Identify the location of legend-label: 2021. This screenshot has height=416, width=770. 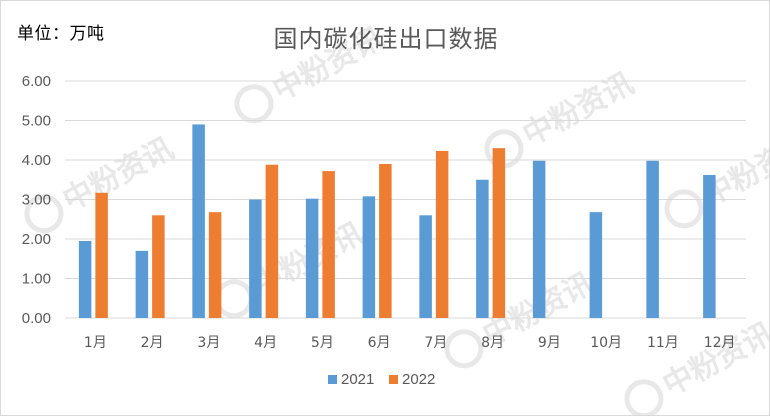
(357, 379).